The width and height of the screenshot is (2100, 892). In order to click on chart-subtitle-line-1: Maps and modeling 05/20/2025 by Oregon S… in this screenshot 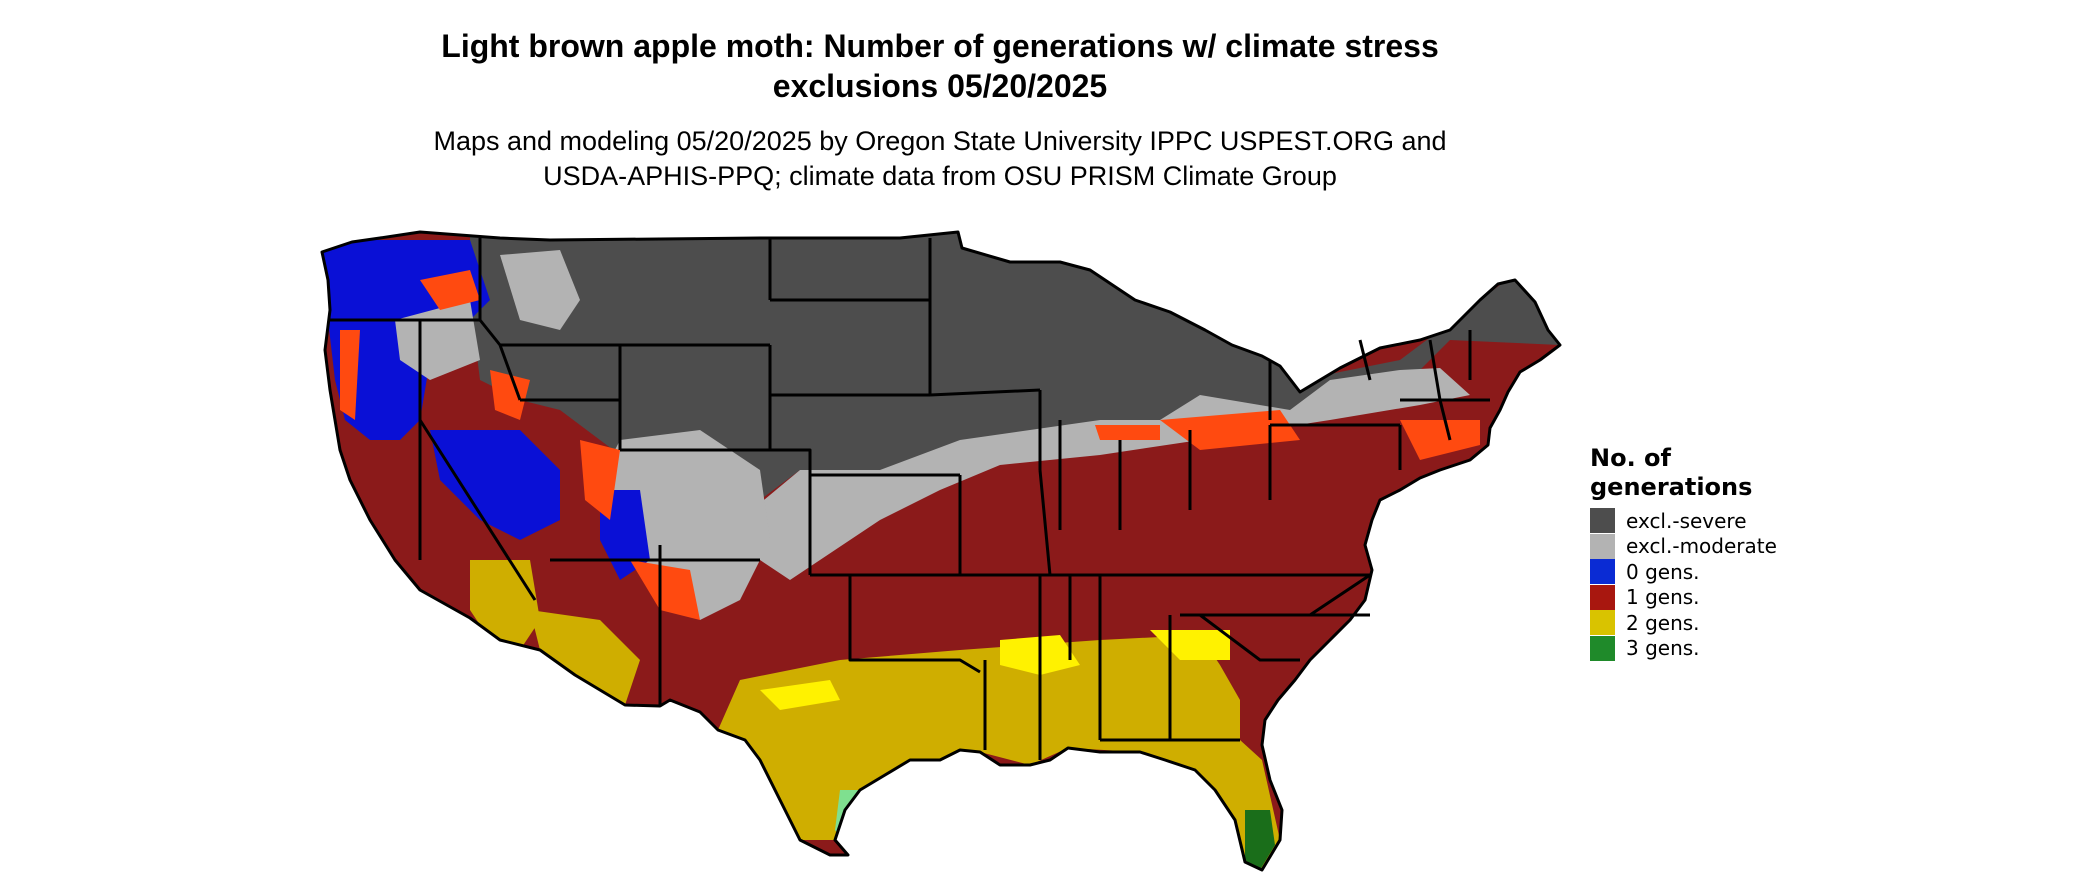, I will do `click(940, 141)`.